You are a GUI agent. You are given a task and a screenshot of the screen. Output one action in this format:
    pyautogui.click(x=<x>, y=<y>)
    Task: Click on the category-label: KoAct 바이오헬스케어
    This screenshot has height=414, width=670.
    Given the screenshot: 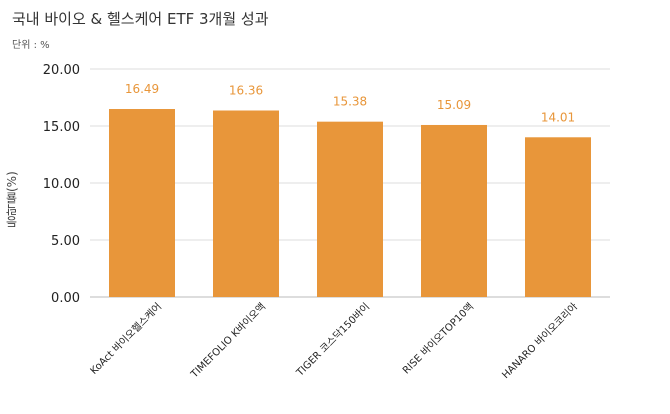 What is the action you would take?
    pyautogui.click(x=126, y=339)
    